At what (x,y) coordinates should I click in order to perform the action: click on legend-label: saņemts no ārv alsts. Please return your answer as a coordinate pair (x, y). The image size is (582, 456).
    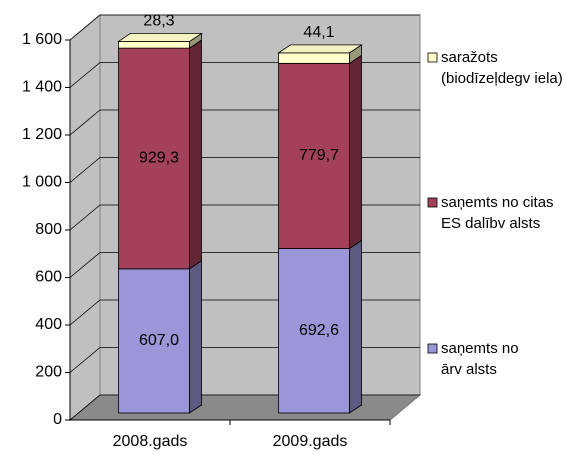
    Looking at the image, I should click on (480, 359).